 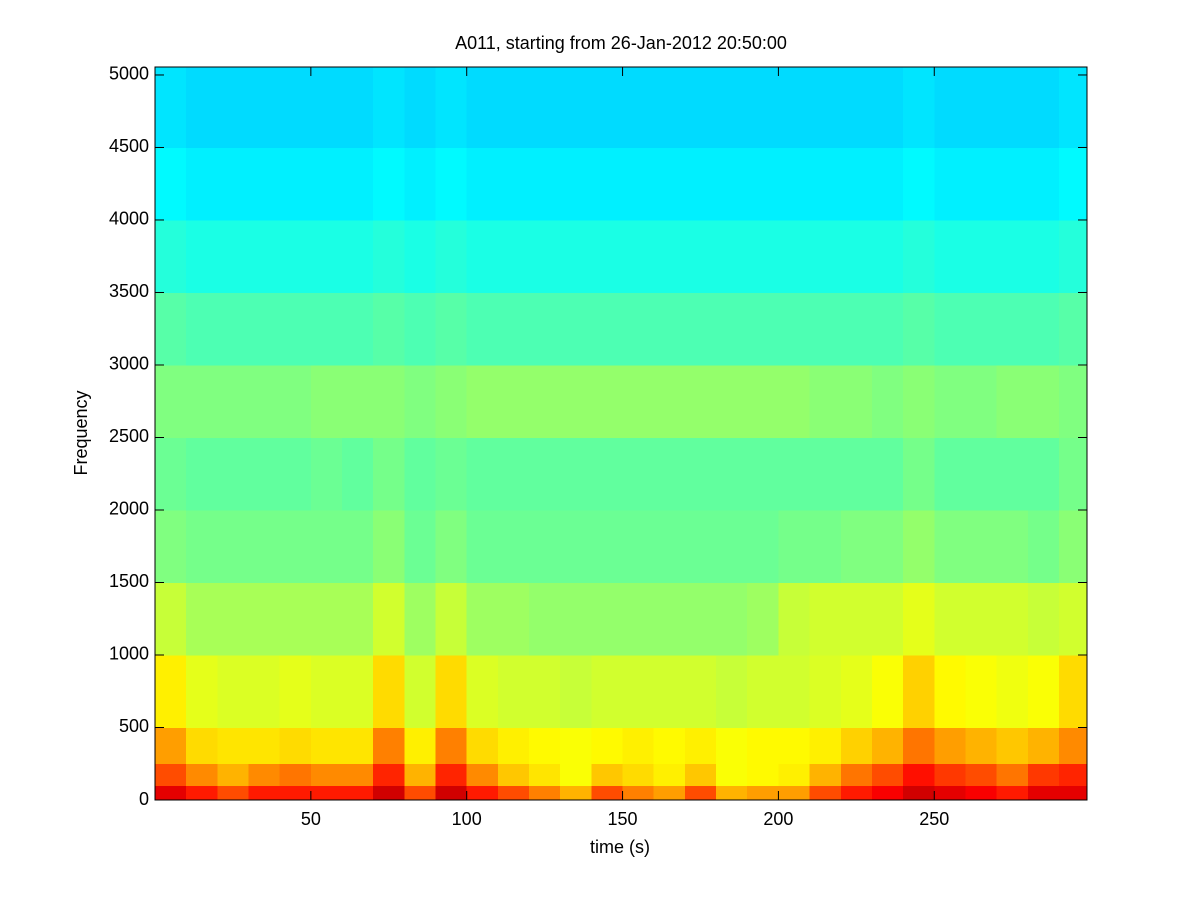 I want to click on y-tick-label: 500, so click(x=134, y=726).